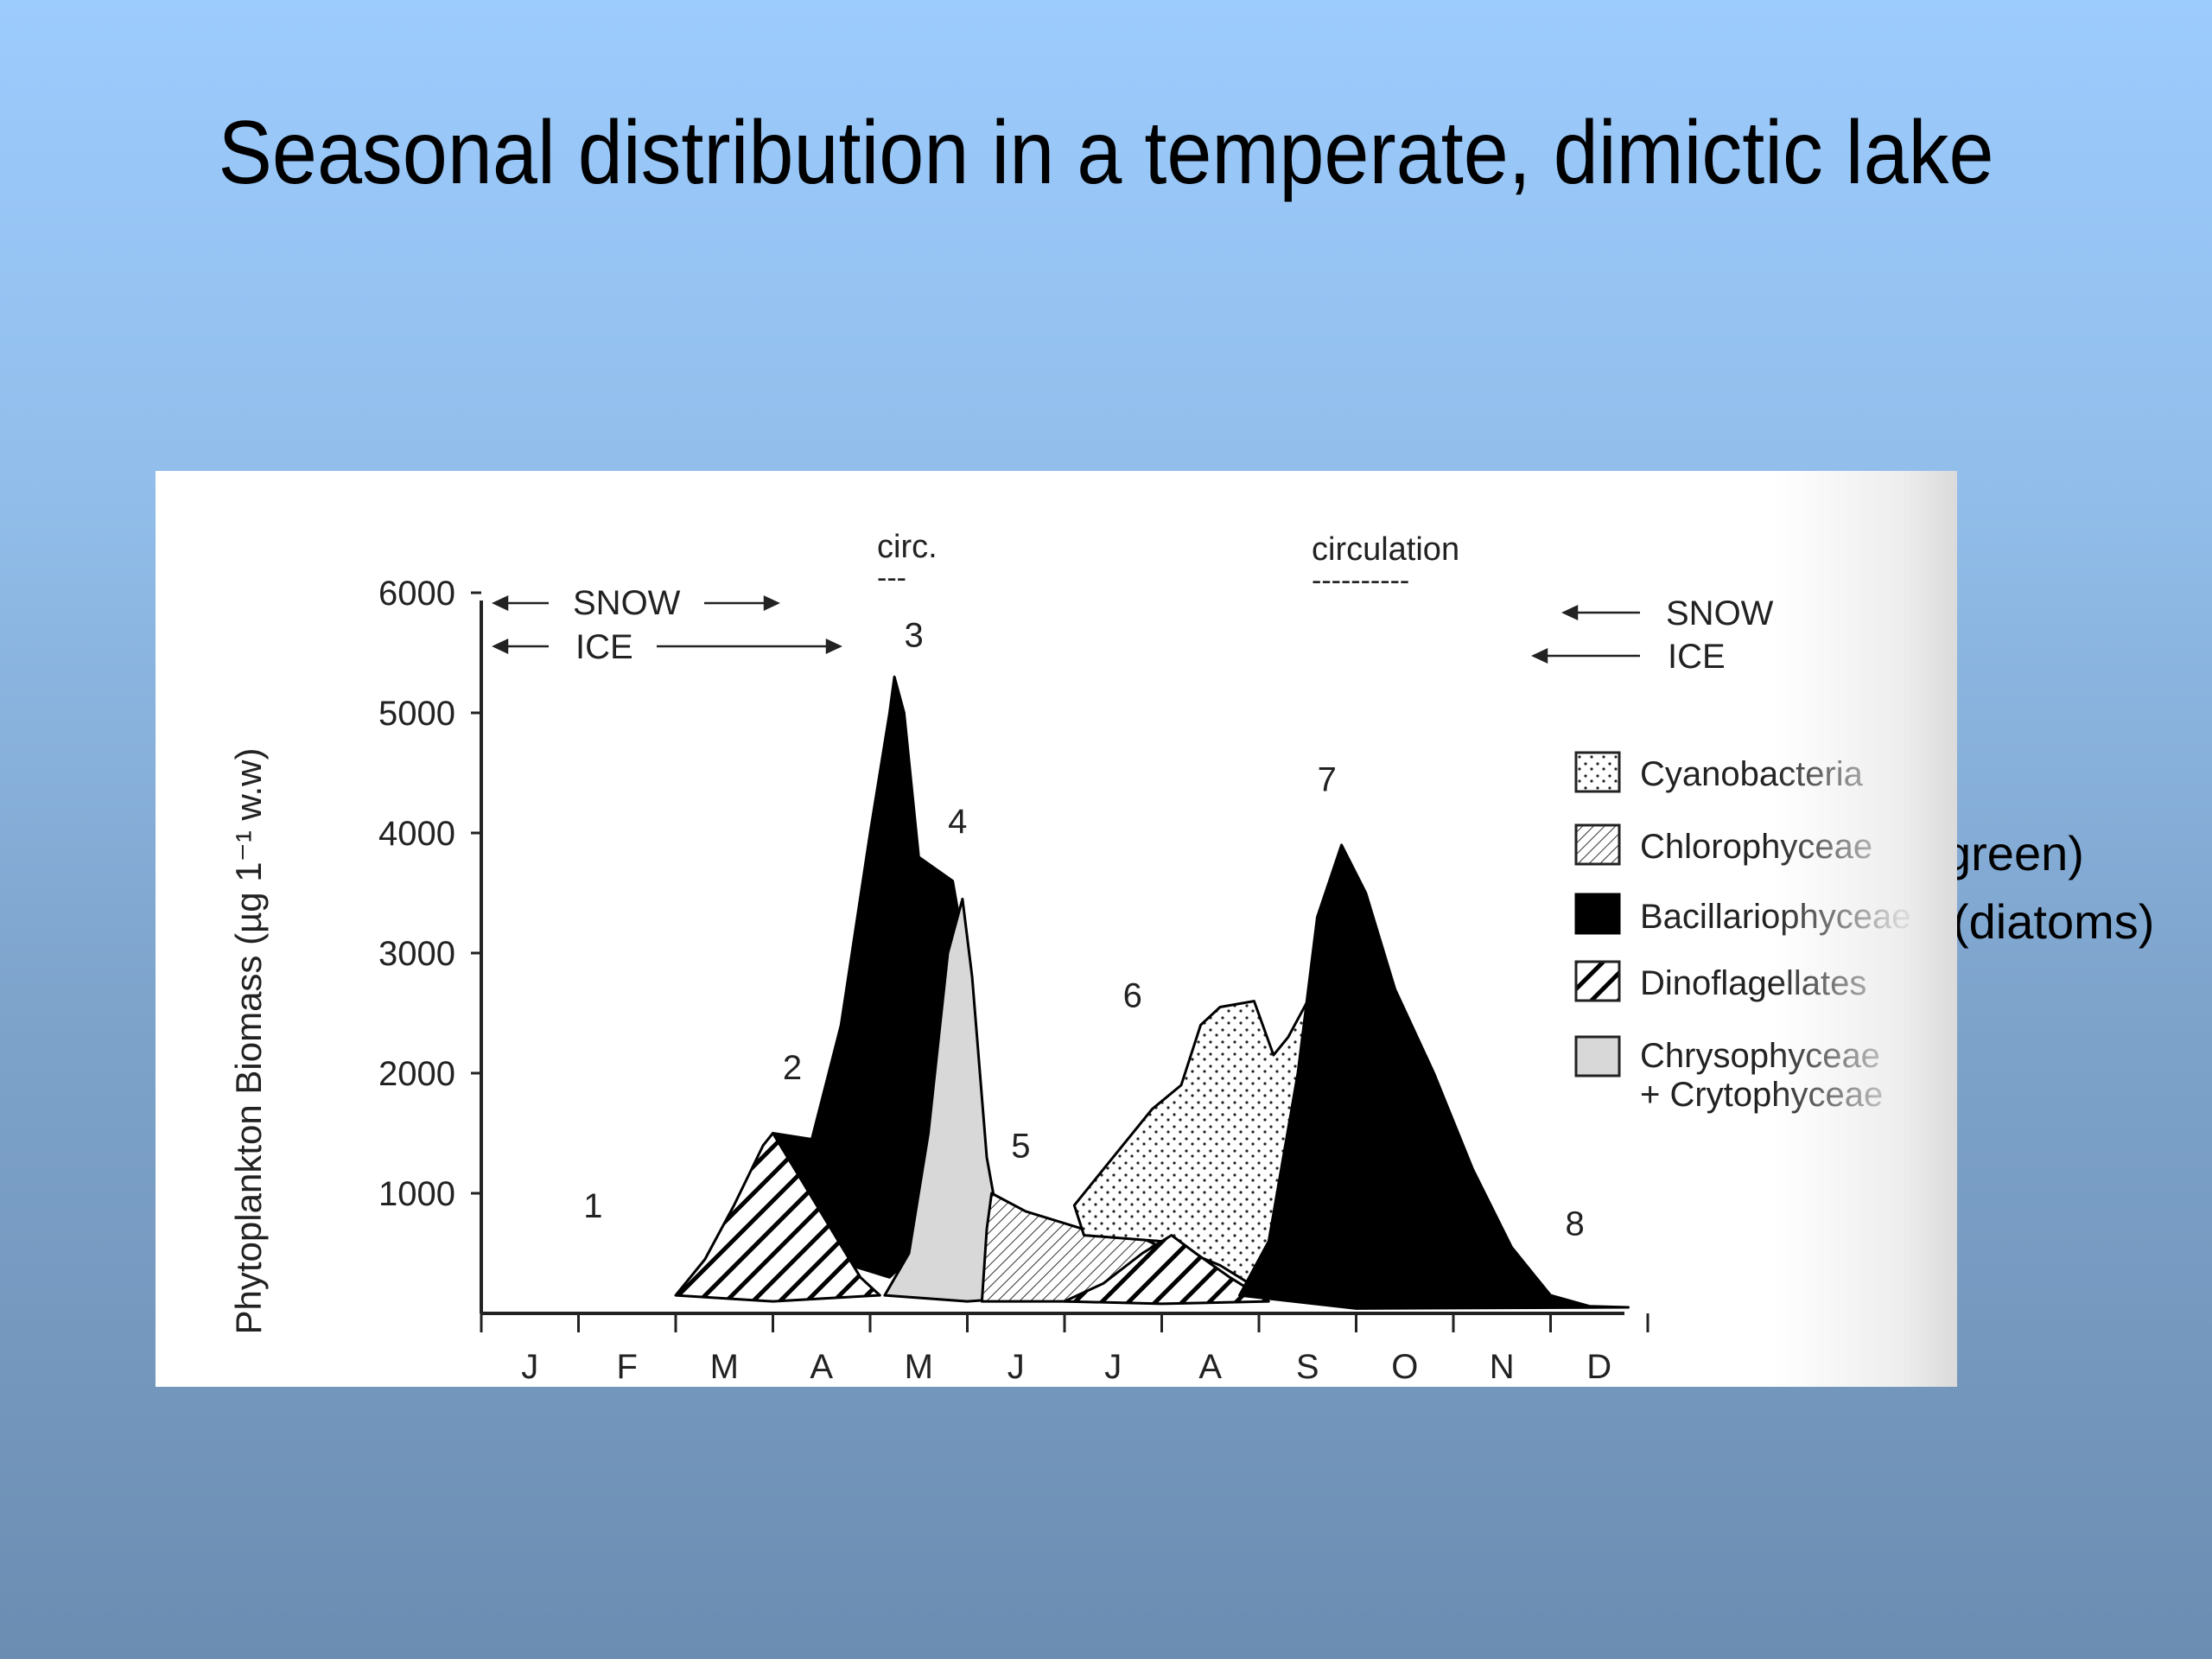 This screenshot has width=2212, height=1659. I want to click on snow-label-right: SNOW, so click(1720, 613).